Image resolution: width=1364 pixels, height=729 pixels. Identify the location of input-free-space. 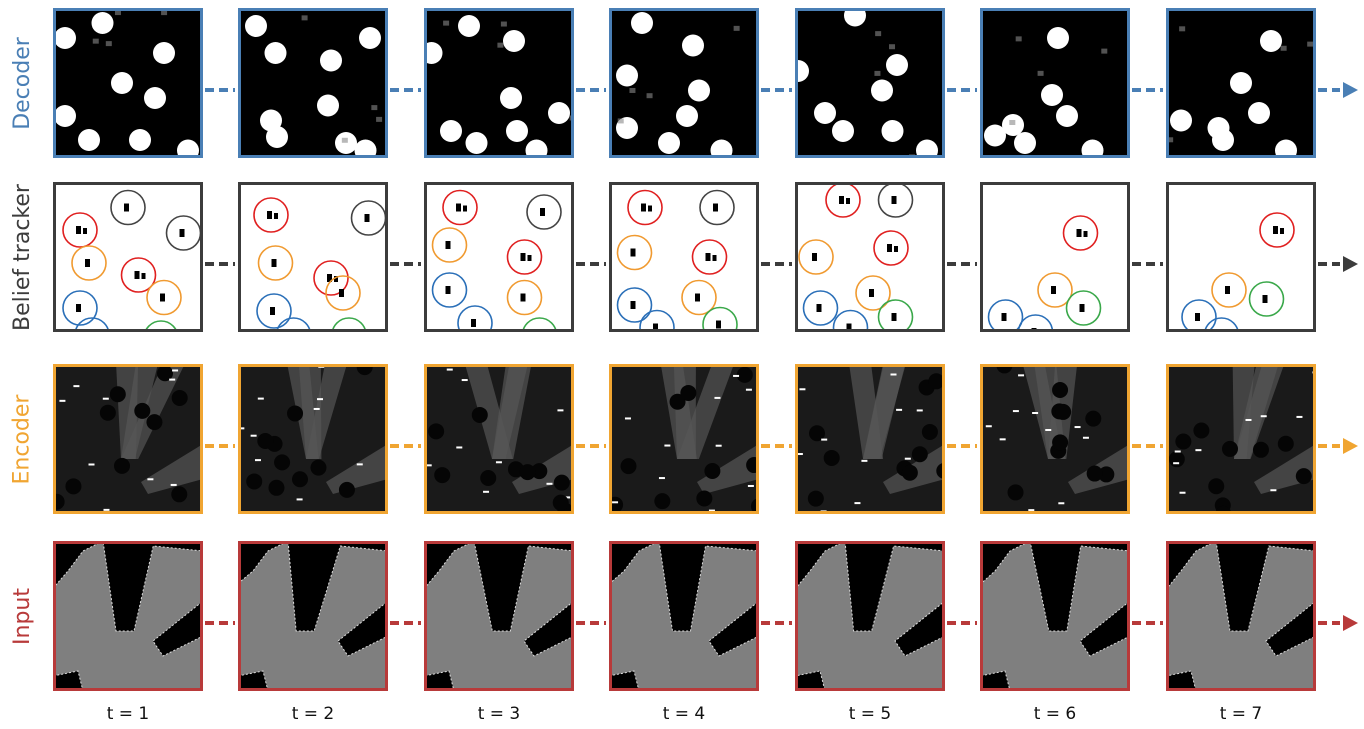
(870, 616).